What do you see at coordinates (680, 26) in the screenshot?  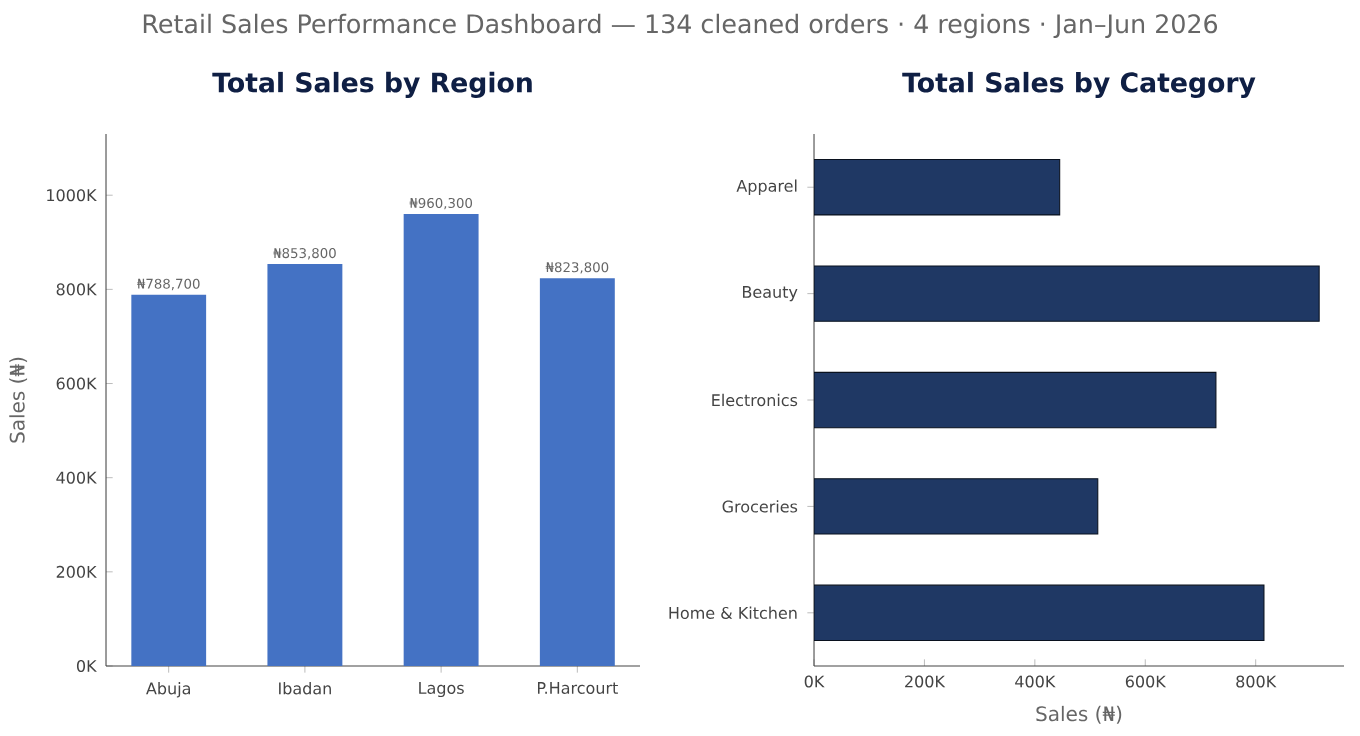 I see `text: Retail Sales Performance Dashboard — 134 cleaned orders · 4 regions · Jan–Jun 2026` at bounding box center [680, 26].